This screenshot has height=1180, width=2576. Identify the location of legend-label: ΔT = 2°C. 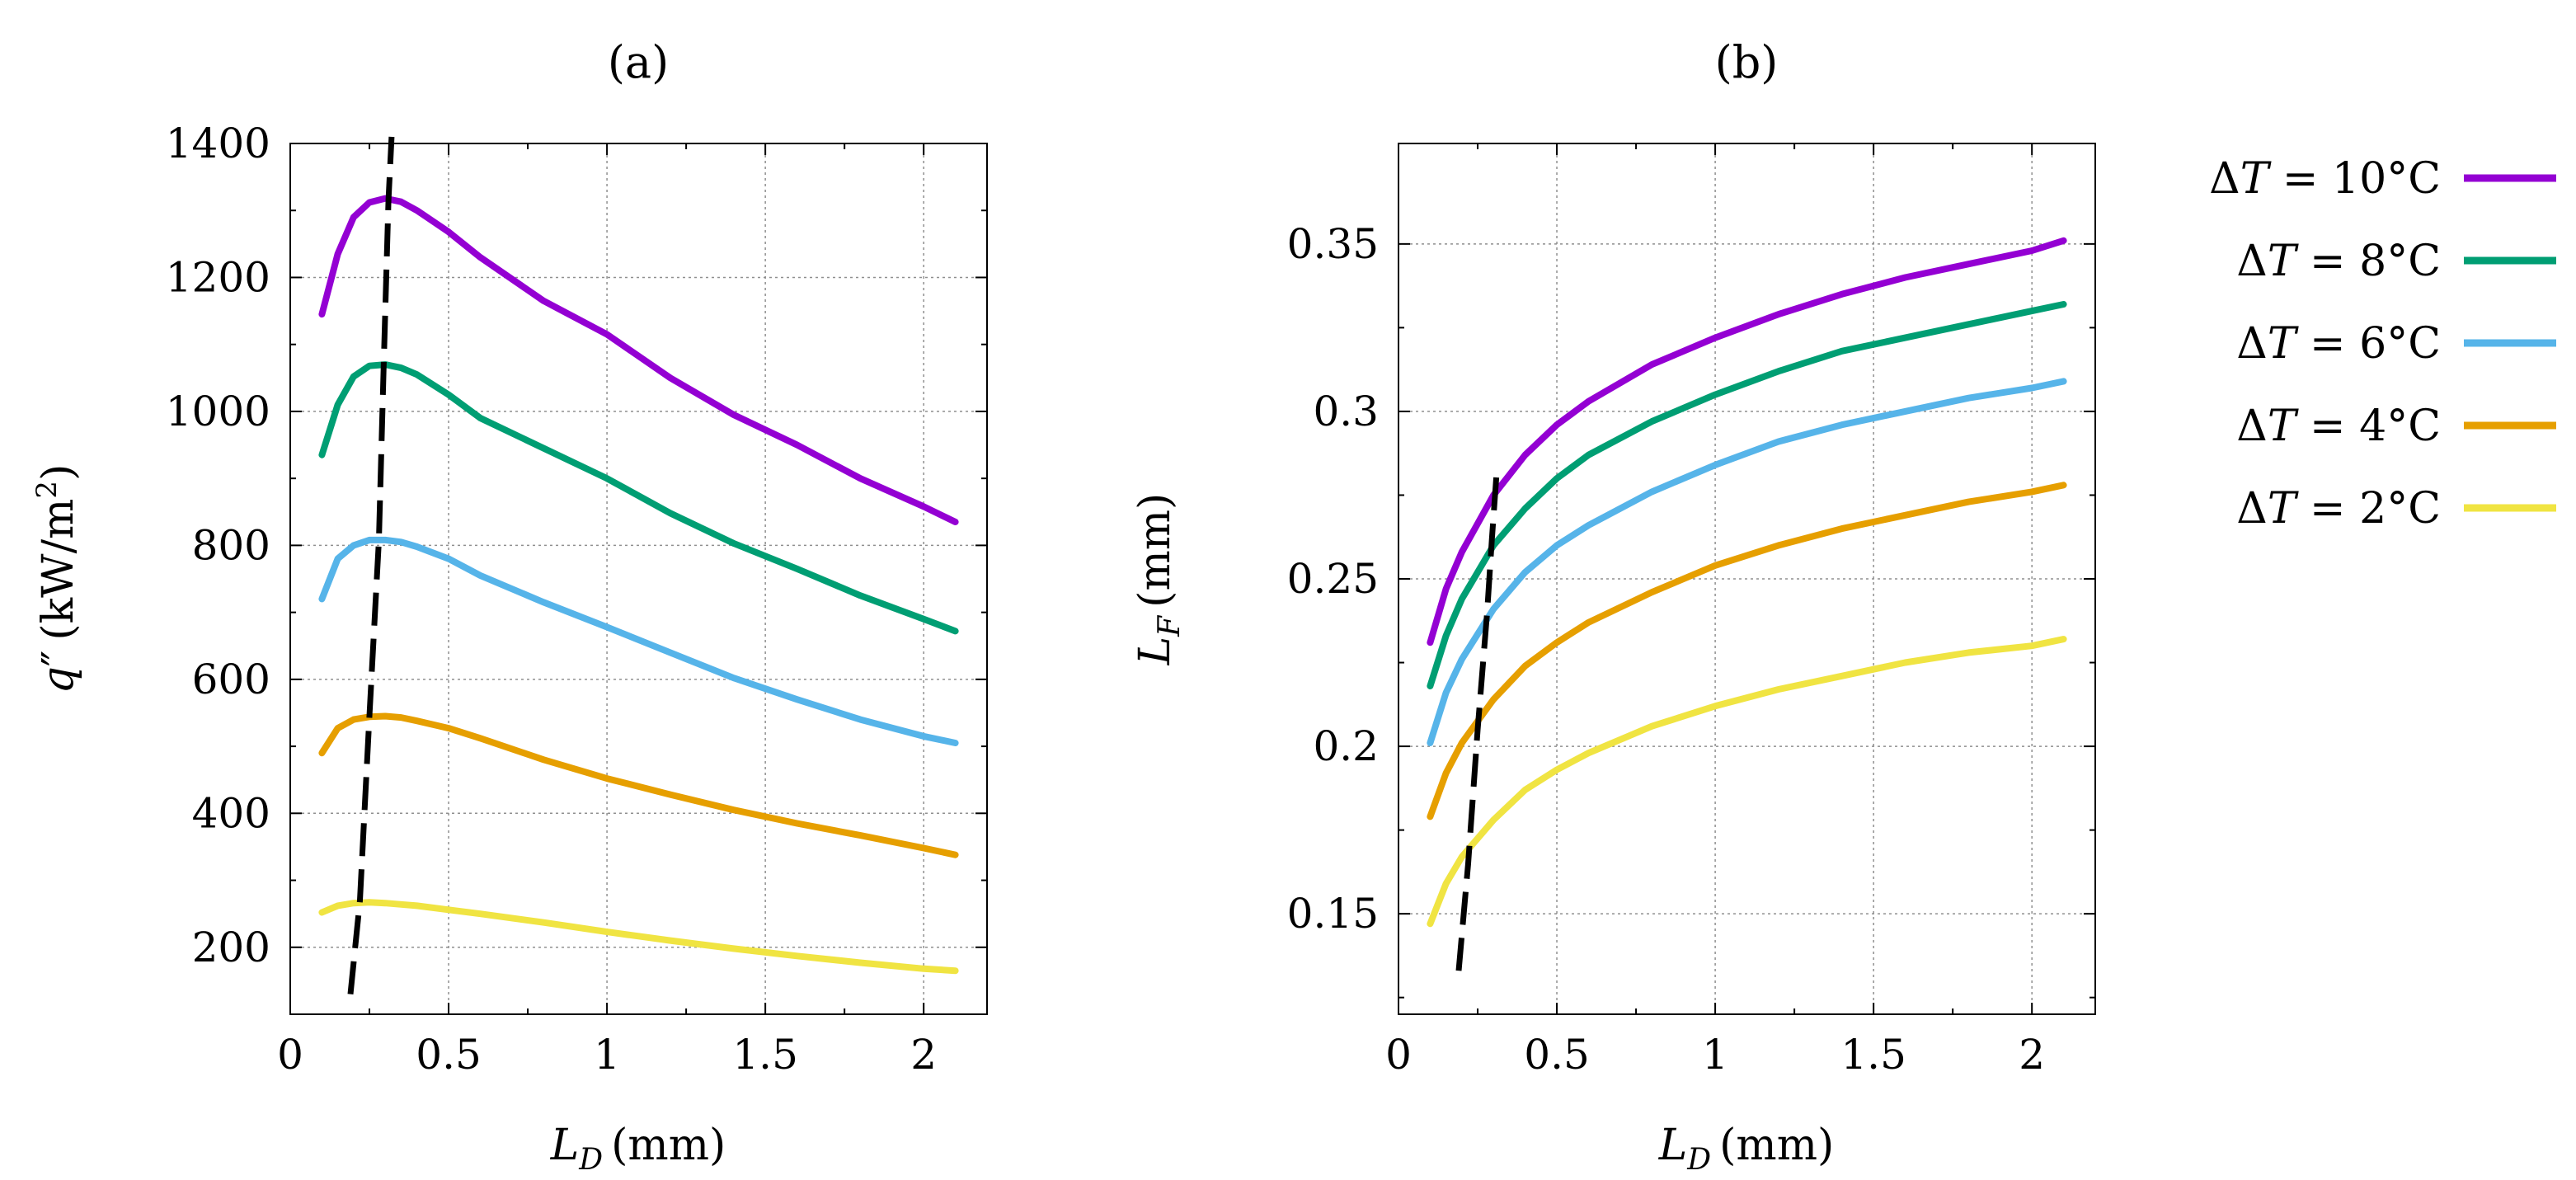
(2338, 509).